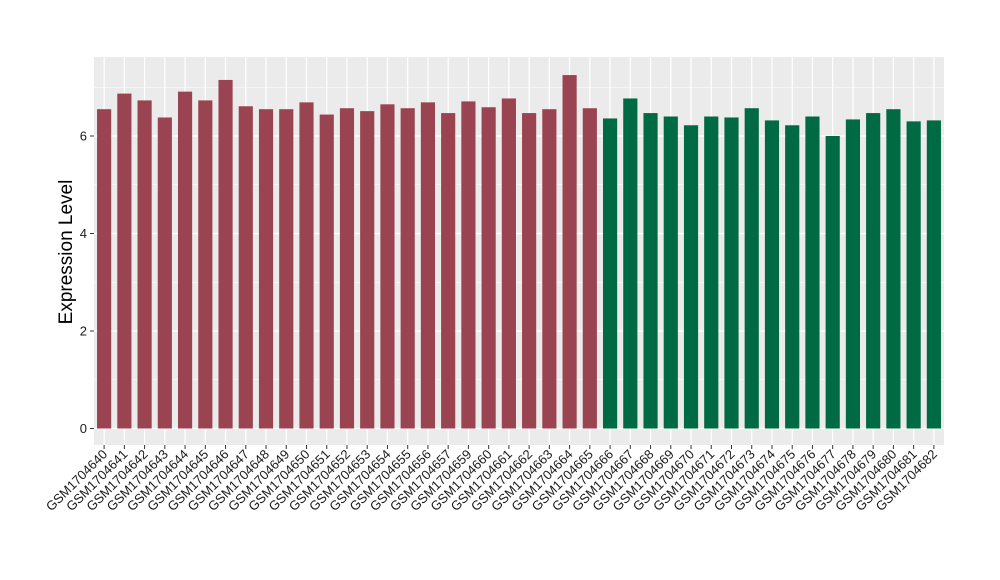  What do you see at coordinates (893, 269) in the screenshot?
I see `bar-GSM1704680` at bounding box center [893, 269].